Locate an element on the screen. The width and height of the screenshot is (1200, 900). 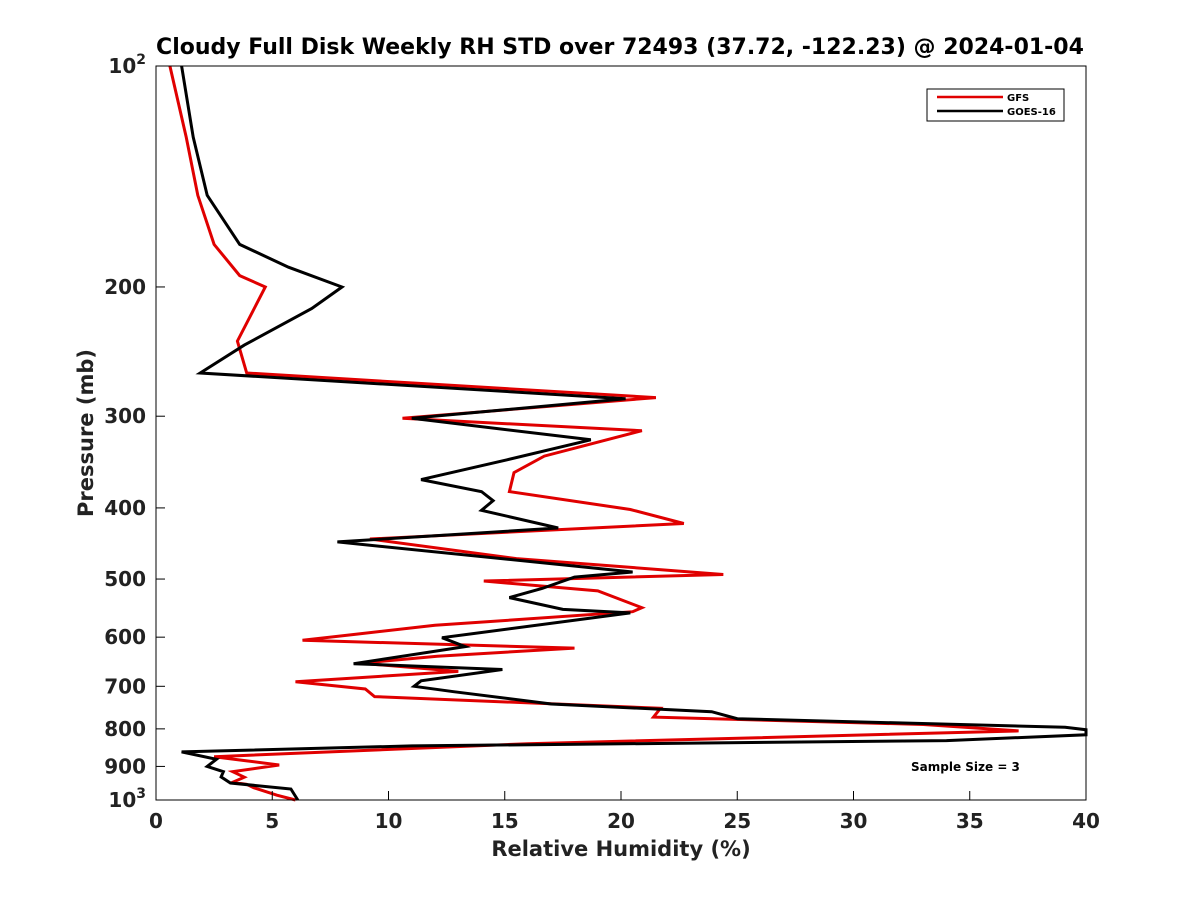
x-tick-label: 10 is located at coordinates (389, 821).